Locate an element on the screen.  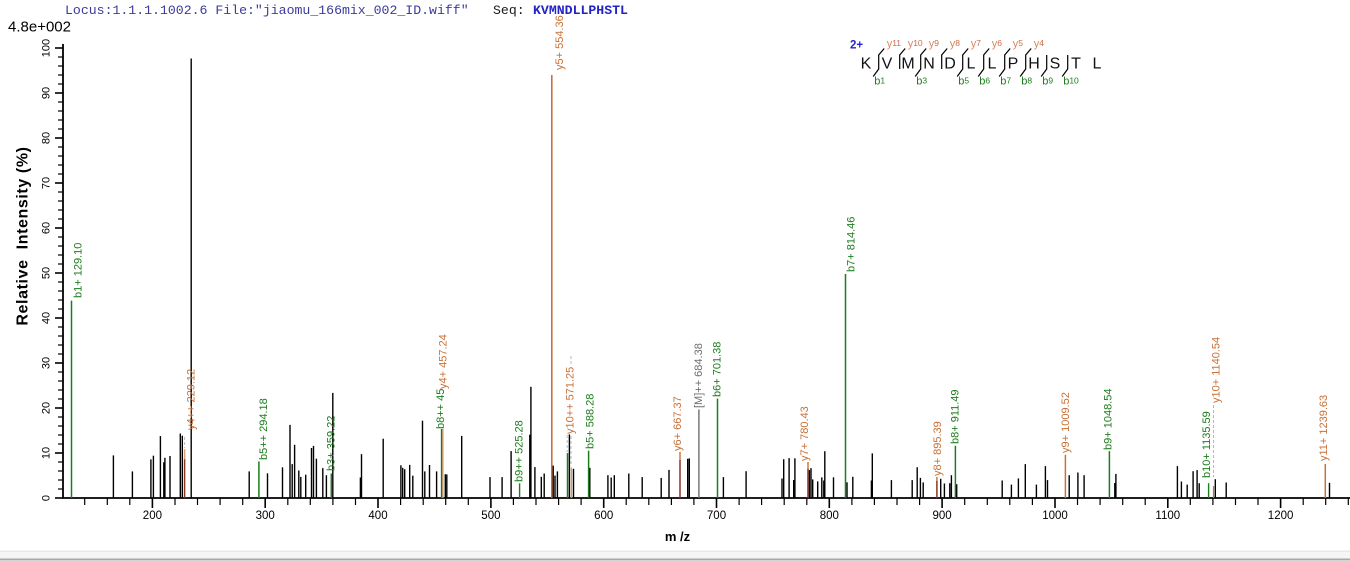
svg-text: y11+ 1239.63 is located at coordinates (1324, 428).